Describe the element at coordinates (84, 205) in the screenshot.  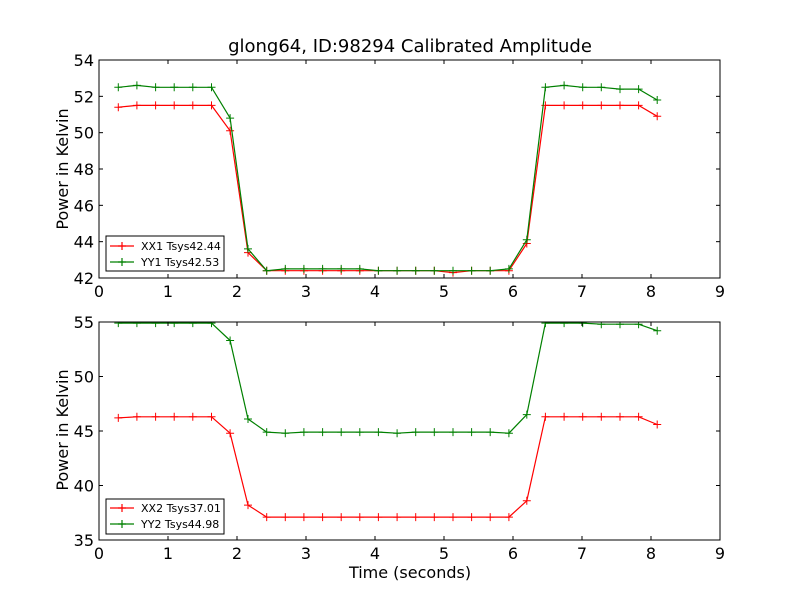
I see `top-y-tick-label: 46` at that location.